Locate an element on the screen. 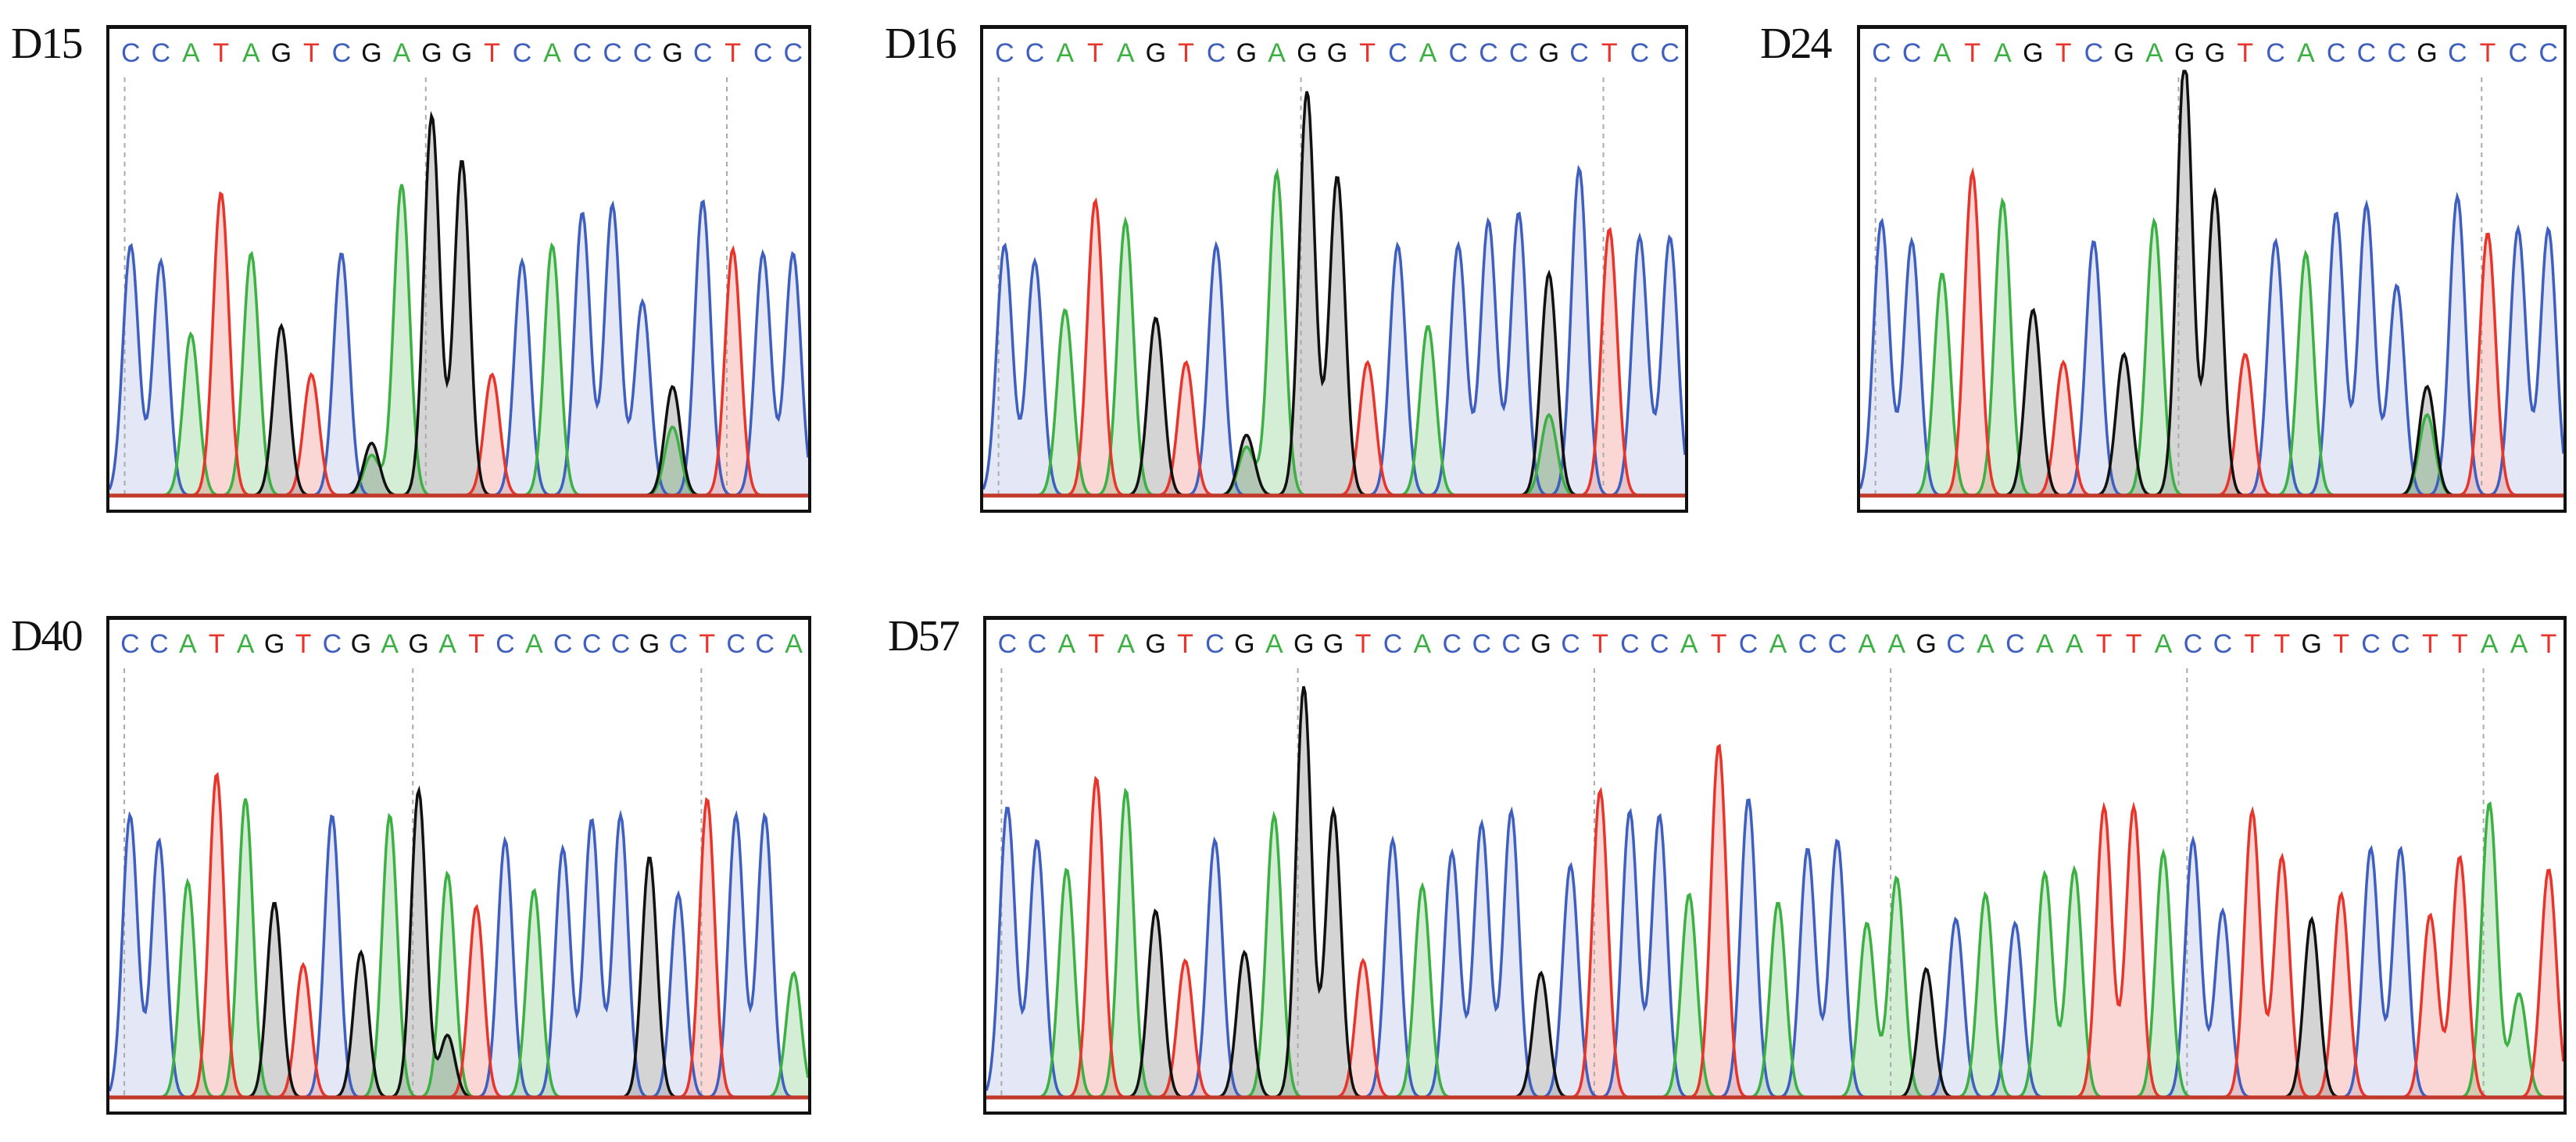  trace-line-T is located at coordinates (458, 935).